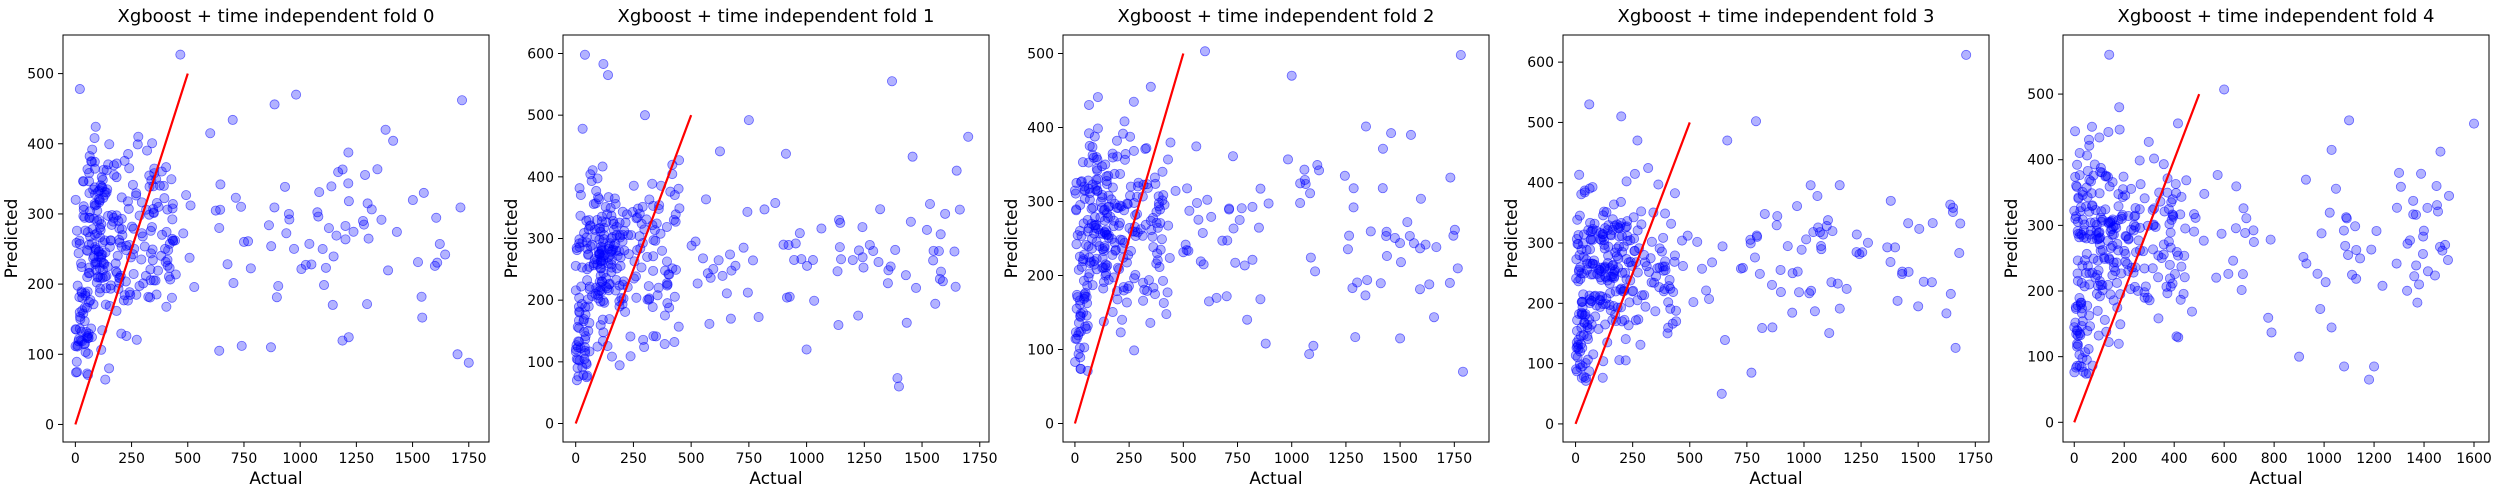 The image size is (2500, 500). What do you see at coordinates (864, 459) in the screenshot?
I see `x-tick-label: 1250` at bounding box center [864, 459].